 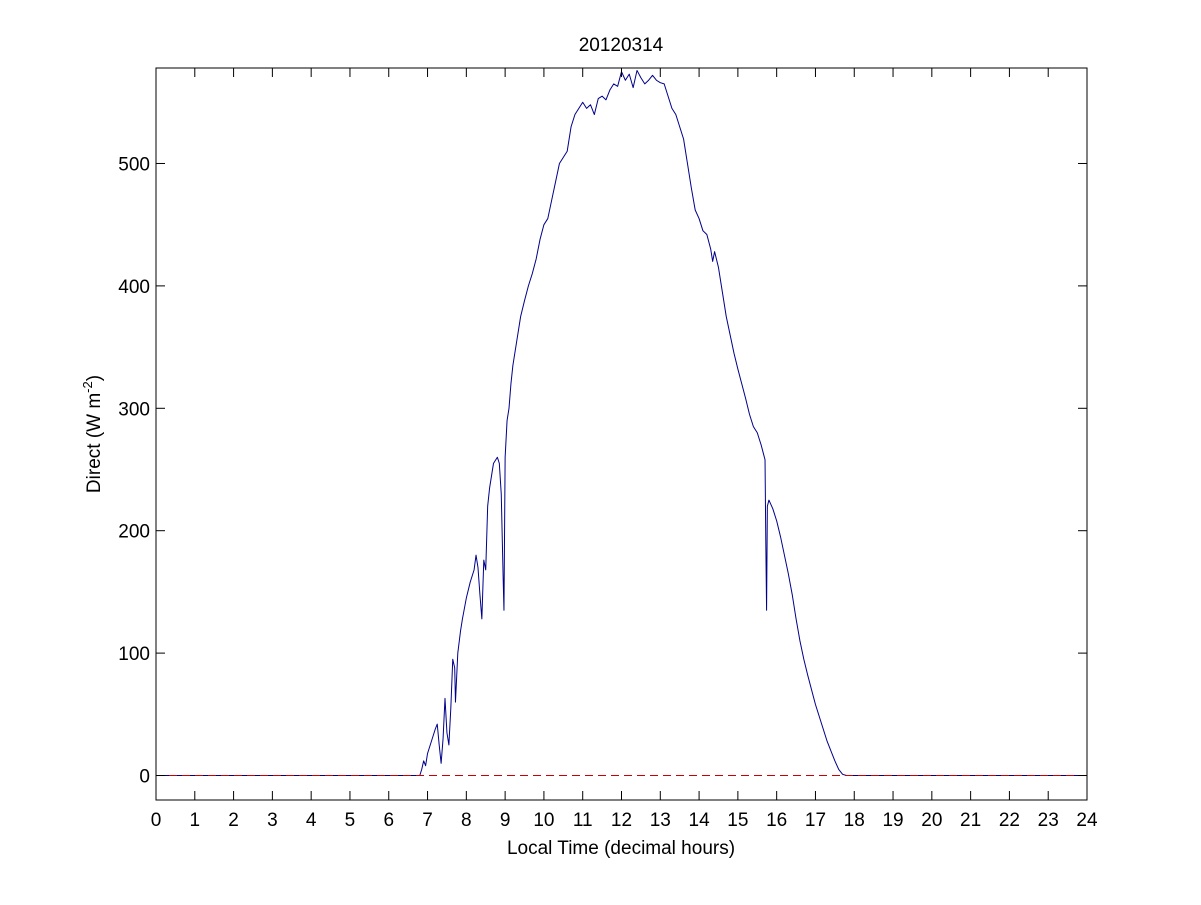 I want to click on x-tick-label: 3, so click(x=272, y=820).